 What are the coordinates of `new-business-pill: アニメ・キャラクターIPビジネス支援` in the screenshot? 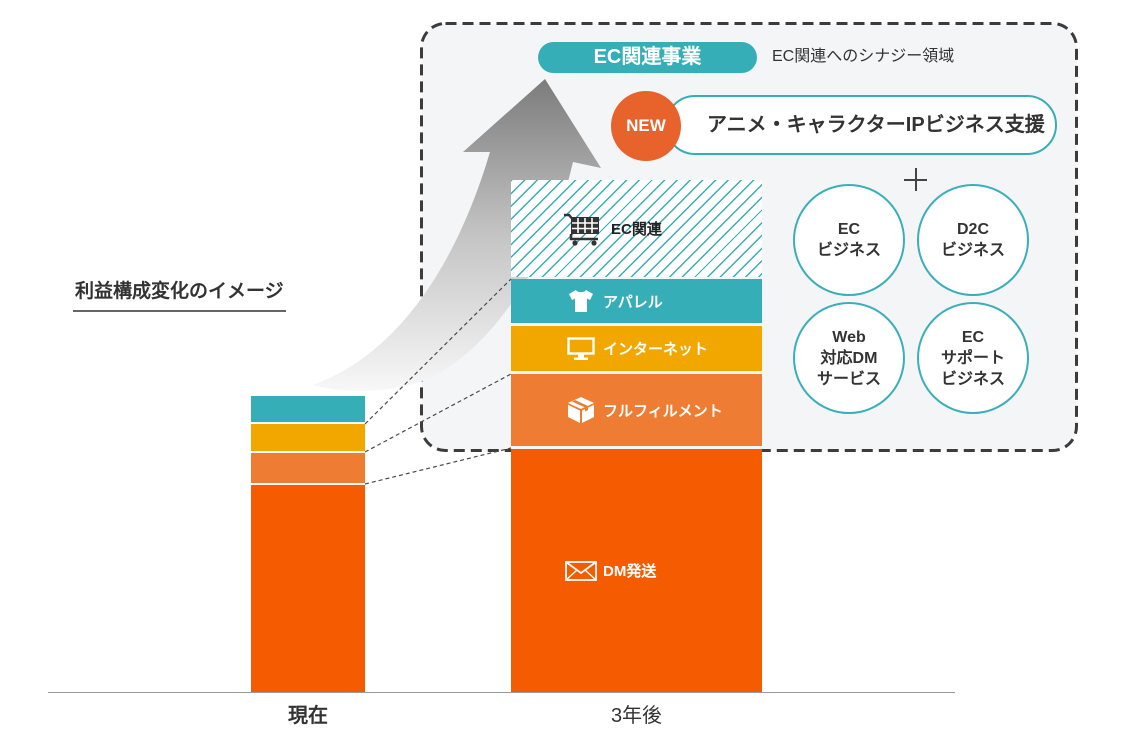 It's located at (861, 125).